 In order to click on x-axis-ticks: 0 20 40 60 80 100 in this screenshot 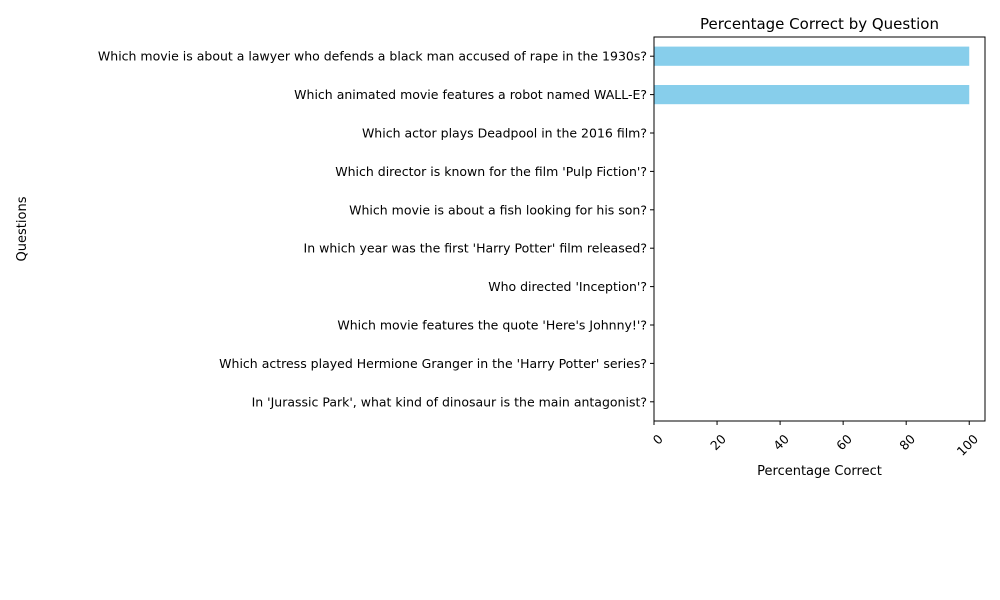, I will do `click(816, 440)`.